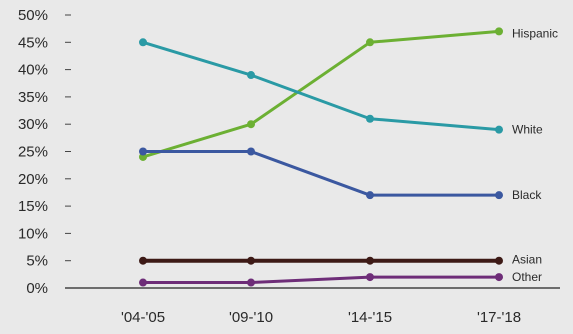 This screenshot has height=334, width=573. What do you see at coordinates (37, 261) in the screenshot?
I see `y-tick-label: 5%` at bounding box center [37, 261].